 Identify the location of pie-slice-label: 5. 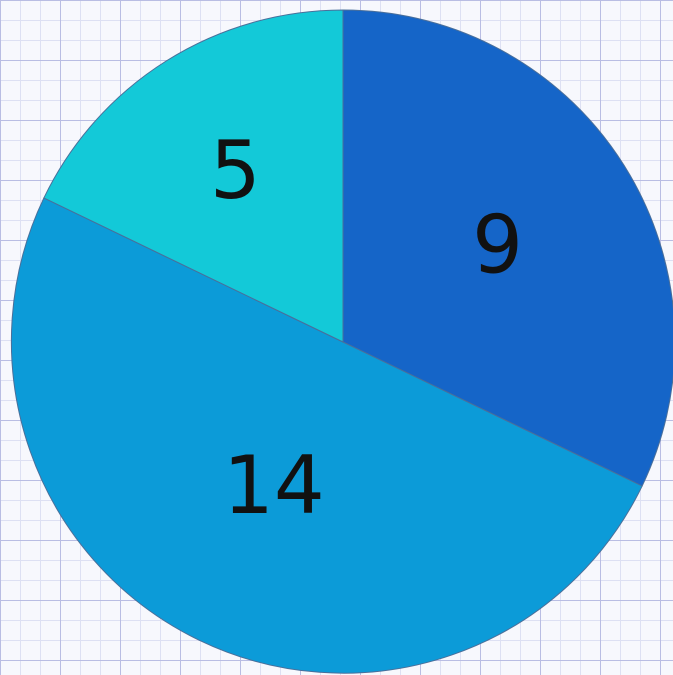
(235, 170).